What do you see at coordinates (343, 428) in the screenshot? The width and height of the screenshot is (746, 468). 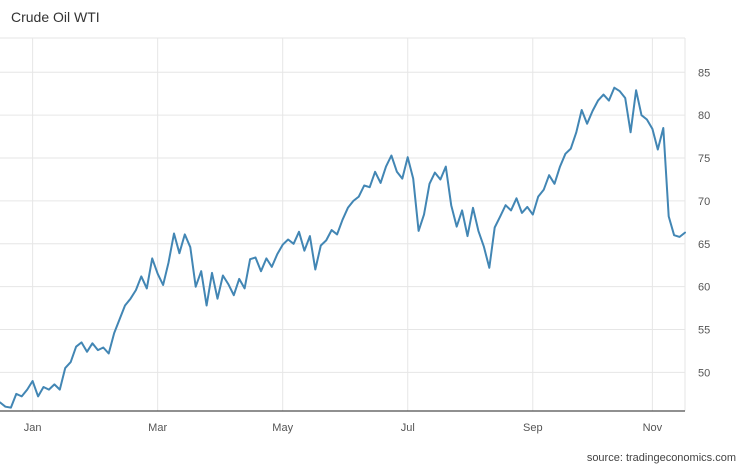 I see `x-axis-ticks: Jan Mar May Jul Sep Nov` at bounding box center [343, 428].